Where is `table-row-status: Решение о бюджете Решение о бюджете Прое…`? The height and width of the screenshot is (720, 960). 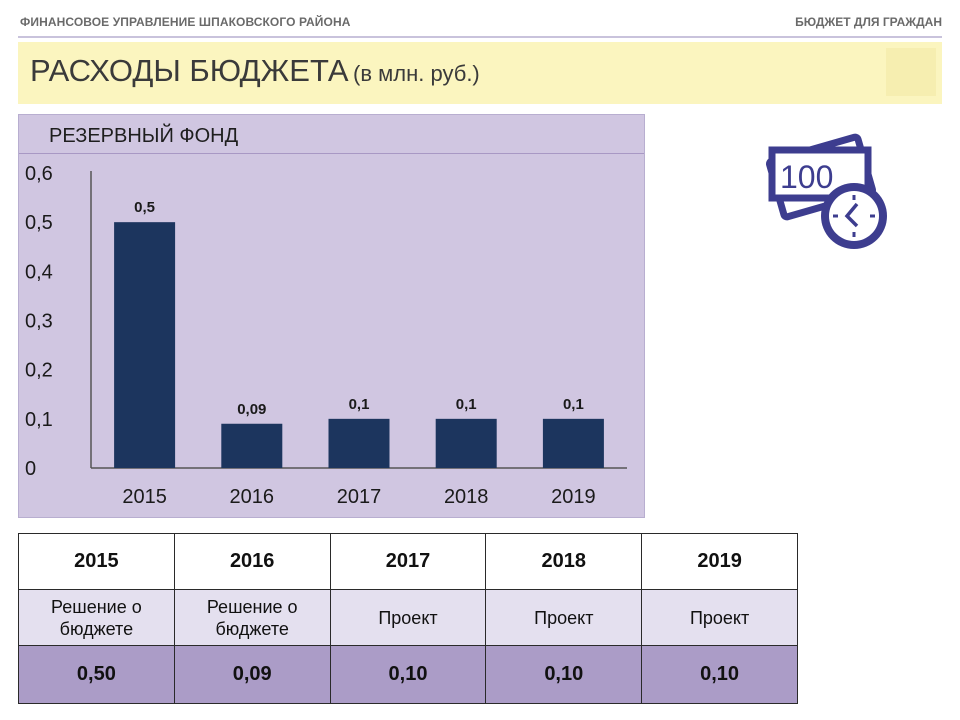 table-row-status: Решение о бюджете Решение о бюджете Прое… is located at coordinates (408, 617).